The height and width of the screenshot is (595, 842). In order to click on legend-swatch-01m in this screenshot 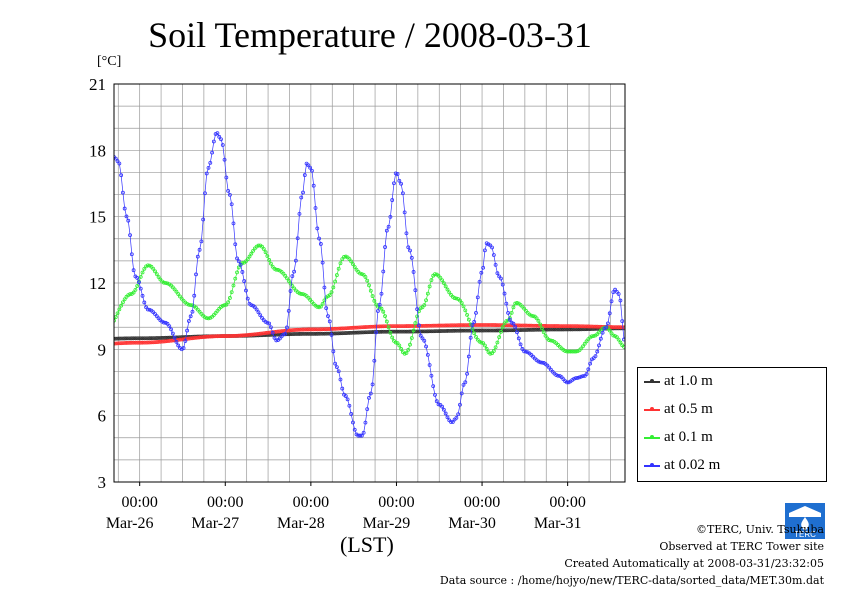, I will do `click(652, 437)`.